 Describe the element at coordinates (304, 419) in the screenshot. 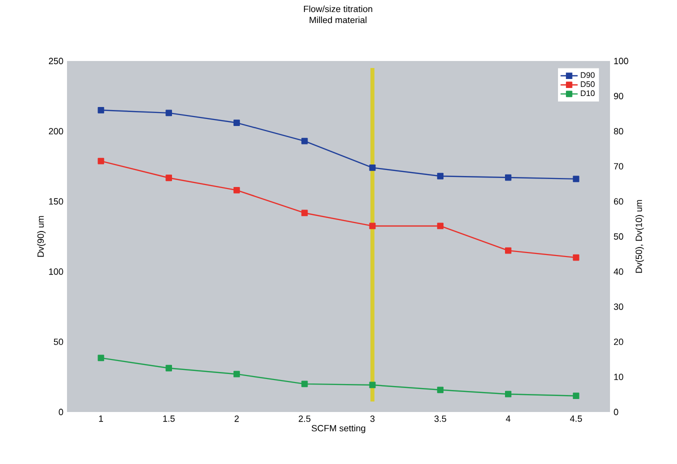

I see `x-tick-label: 2.5` at that location.